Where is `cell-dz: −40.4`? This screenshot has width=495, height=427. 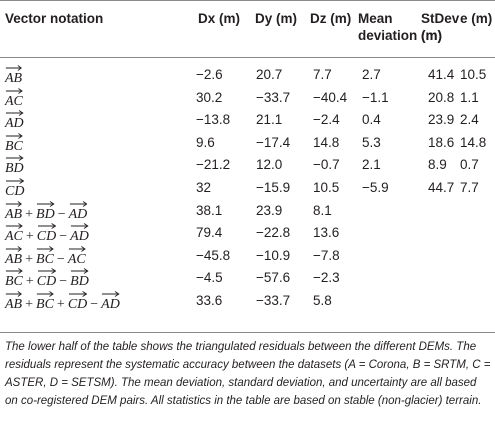
cell-dz: −40.4 is located at coordinates (330, 97).